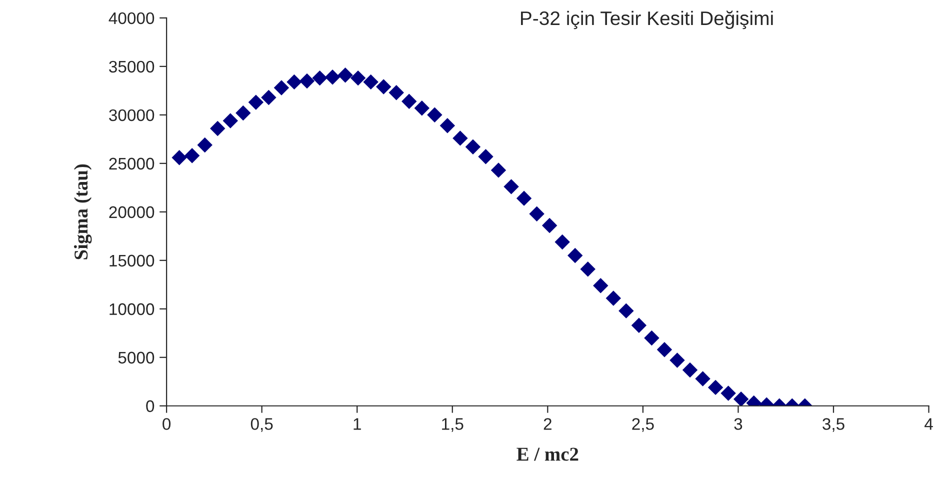  What do you see at coordinates (647, 20) in the screenshot?
I see `chart-title: P-32 için Tesir Kesiti Değişimi` at bounding box center [647, 20].